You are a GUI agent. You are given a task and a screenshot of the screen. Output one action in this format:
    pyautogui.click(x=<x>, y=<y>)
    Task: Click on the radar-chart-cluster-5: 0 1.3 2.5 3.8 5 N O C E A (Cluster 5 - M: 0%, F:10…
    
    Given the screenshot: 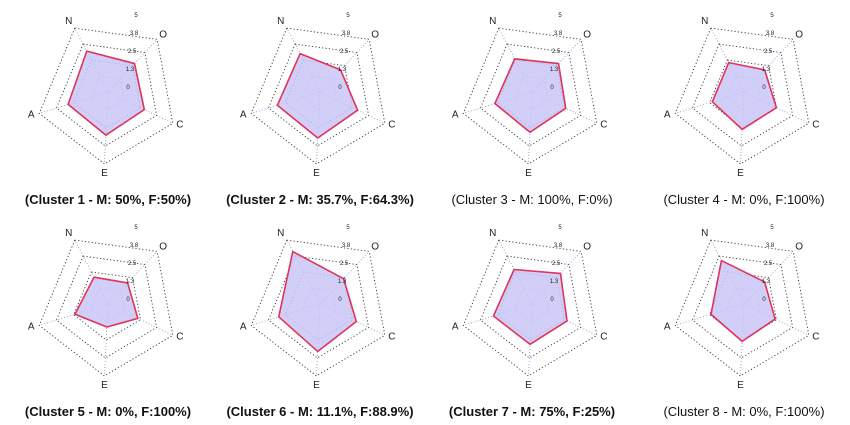 What is the action you would take?
    pyautogui.click(x=108, y=318)
    